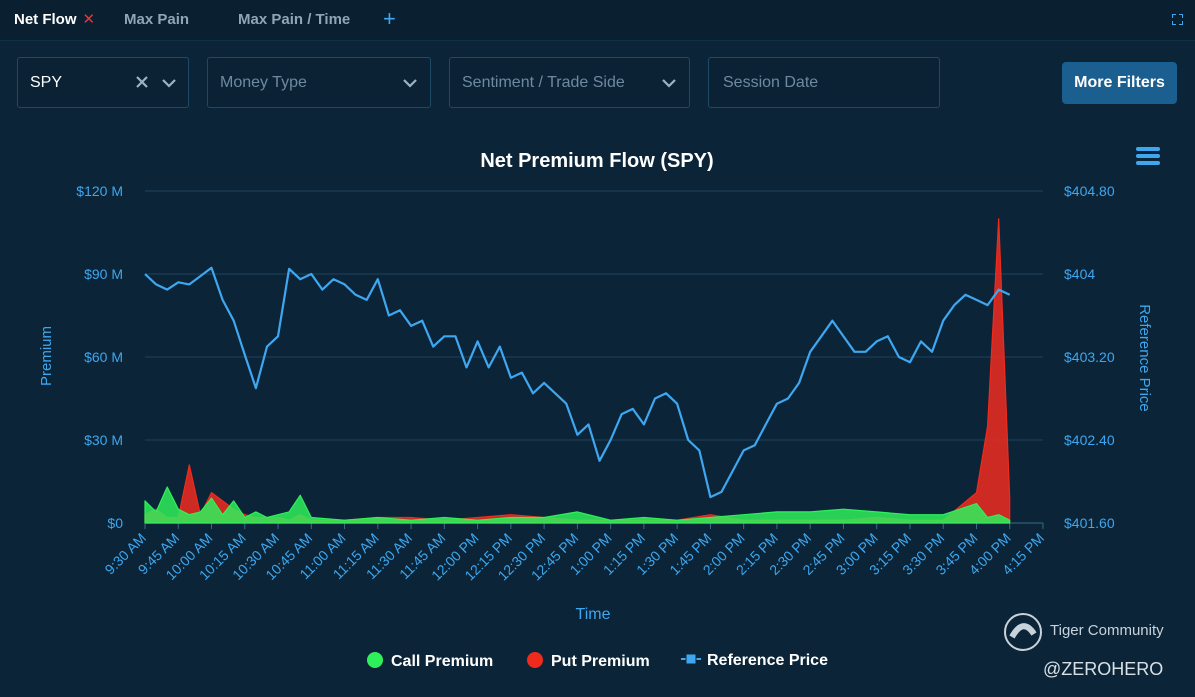 The height and width of the screenshot is (697, 1195). Describe the element at coordinates (1144, 358) in the screenshot. I see `y2-axis-label: Reference Price` at that location.